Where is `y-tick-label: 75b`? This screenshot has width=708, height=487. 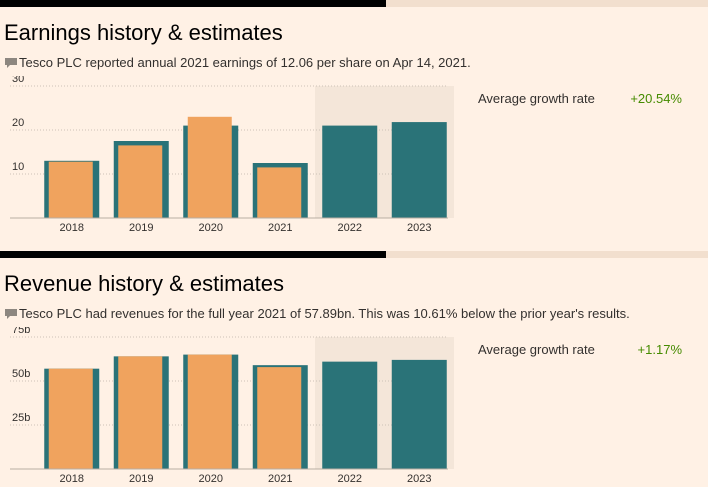 y-tick-label: 75b is located at coordinates (21, 331).